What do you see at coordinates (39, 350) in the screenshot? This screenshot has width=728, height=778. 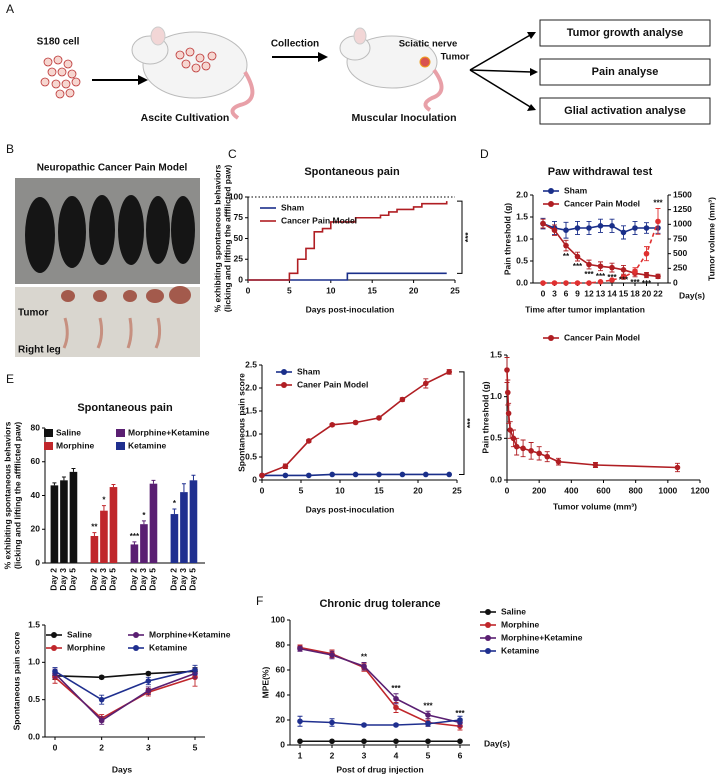 I see `photo-label: Right leg` at bounding box center [39, 350].